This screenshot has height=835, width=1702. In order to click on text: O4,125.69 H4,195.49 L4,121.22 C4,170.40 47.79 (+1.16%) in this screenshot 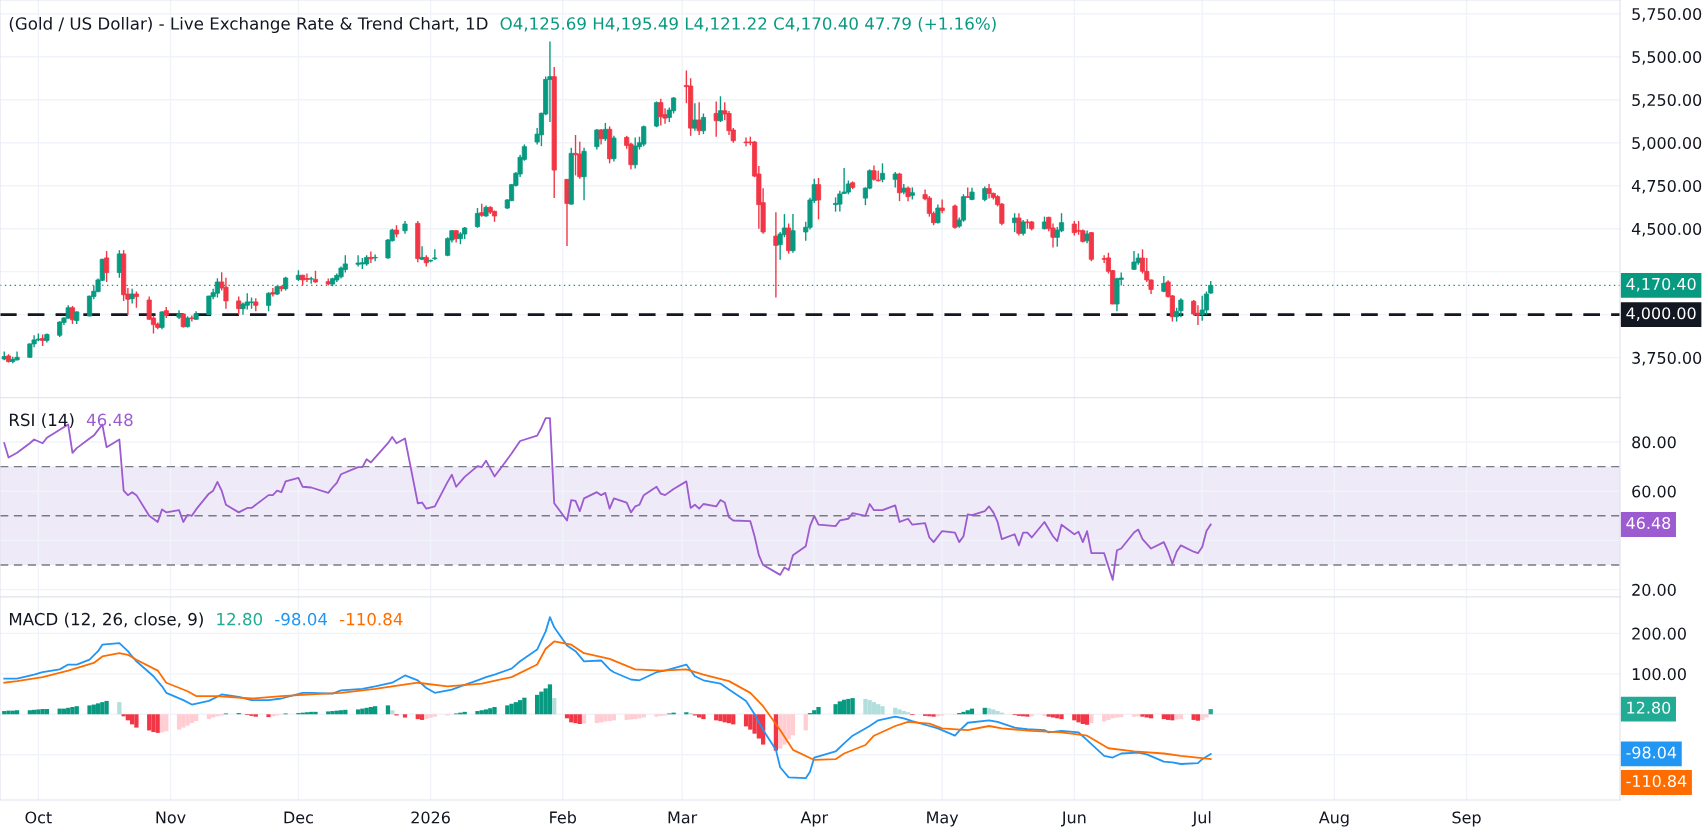, I will do `click(748, 24)`.